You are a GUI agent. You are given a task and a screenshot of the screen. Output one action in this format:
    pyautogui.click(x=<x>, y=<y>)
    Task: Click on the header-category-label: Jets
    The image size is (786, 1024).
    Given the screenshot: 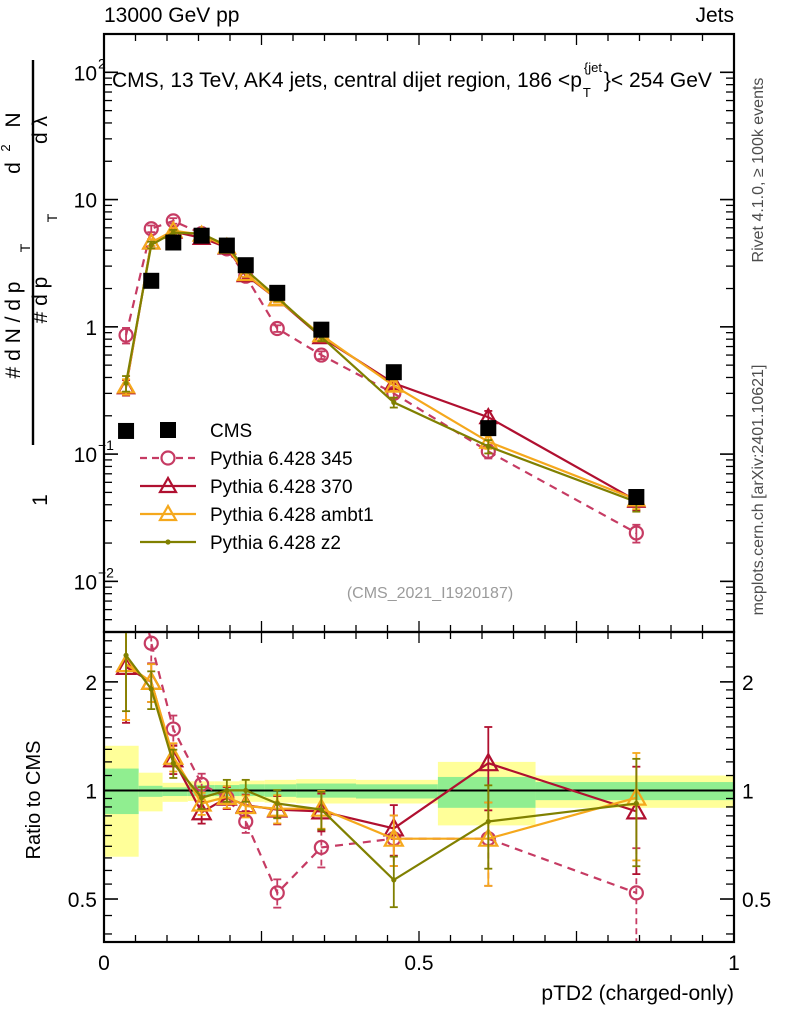 What is the action you would take?
    pyautogui.click(x=714, y=15)
    